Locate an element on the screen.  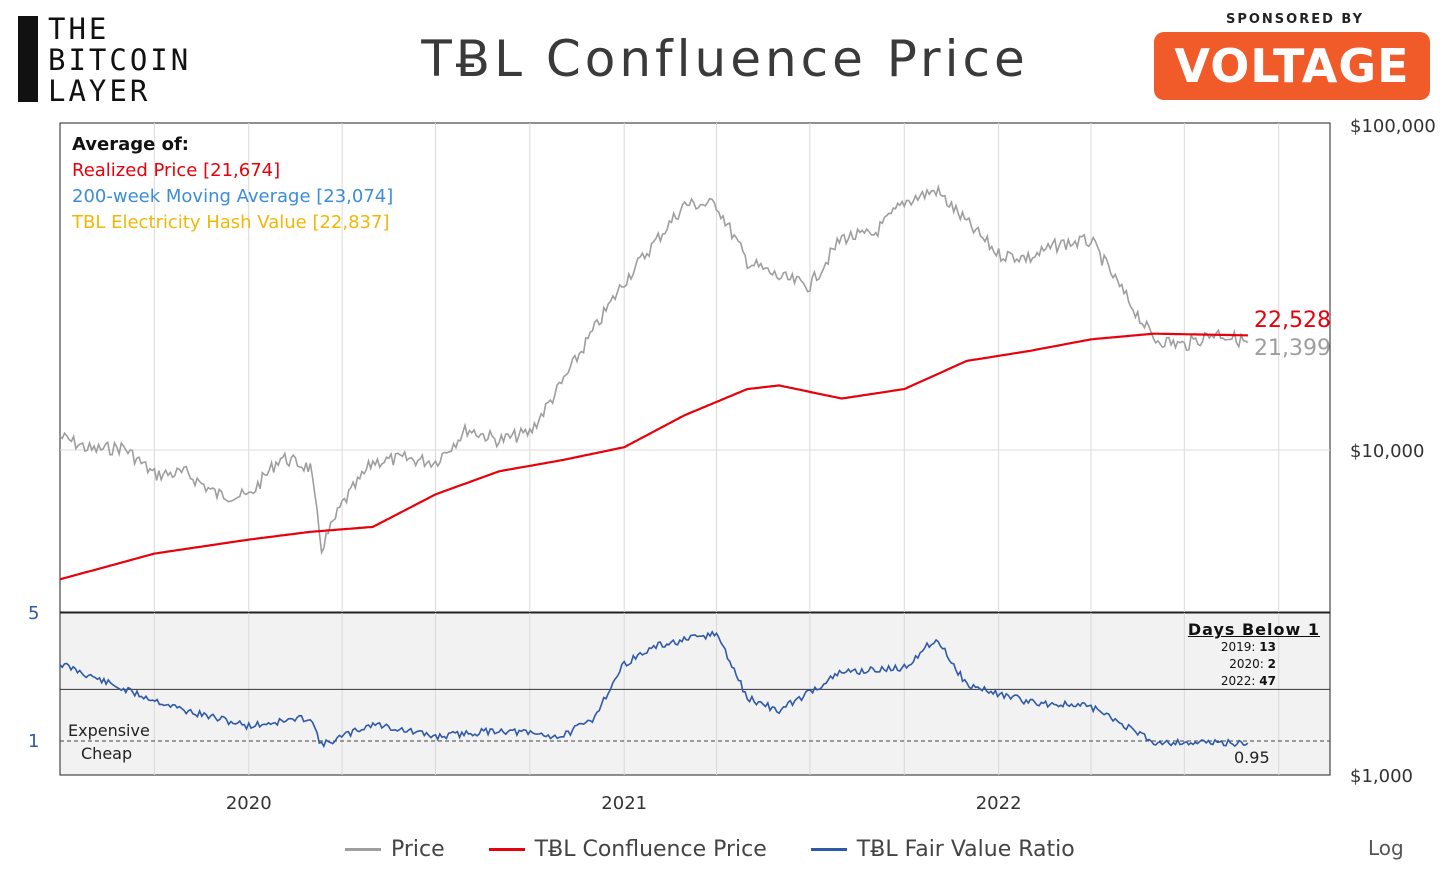
chart-title: TɃL Confluence Price is located at coordinates (725, 59).